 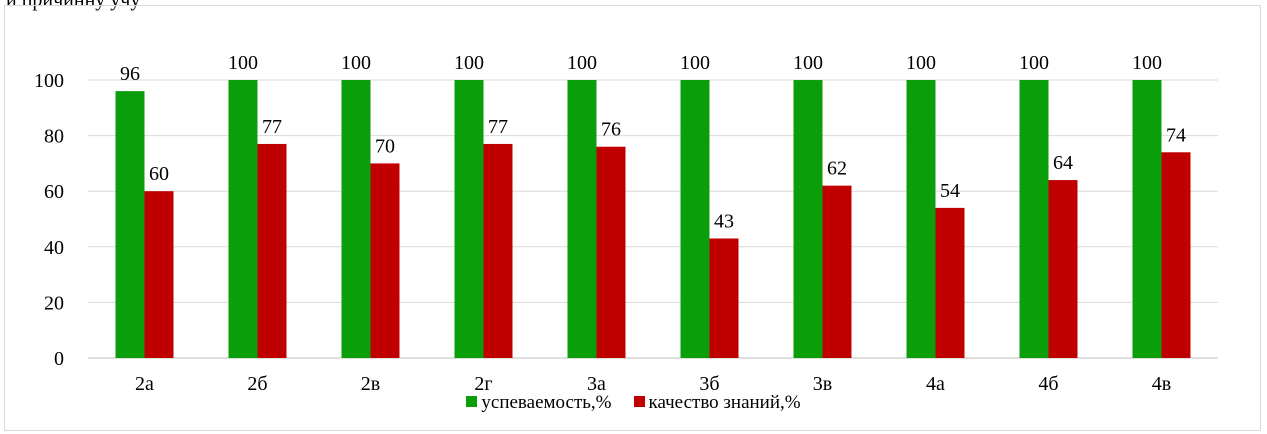 I want to click on x-tick-label: 4в, so click(x=1161, y=384).